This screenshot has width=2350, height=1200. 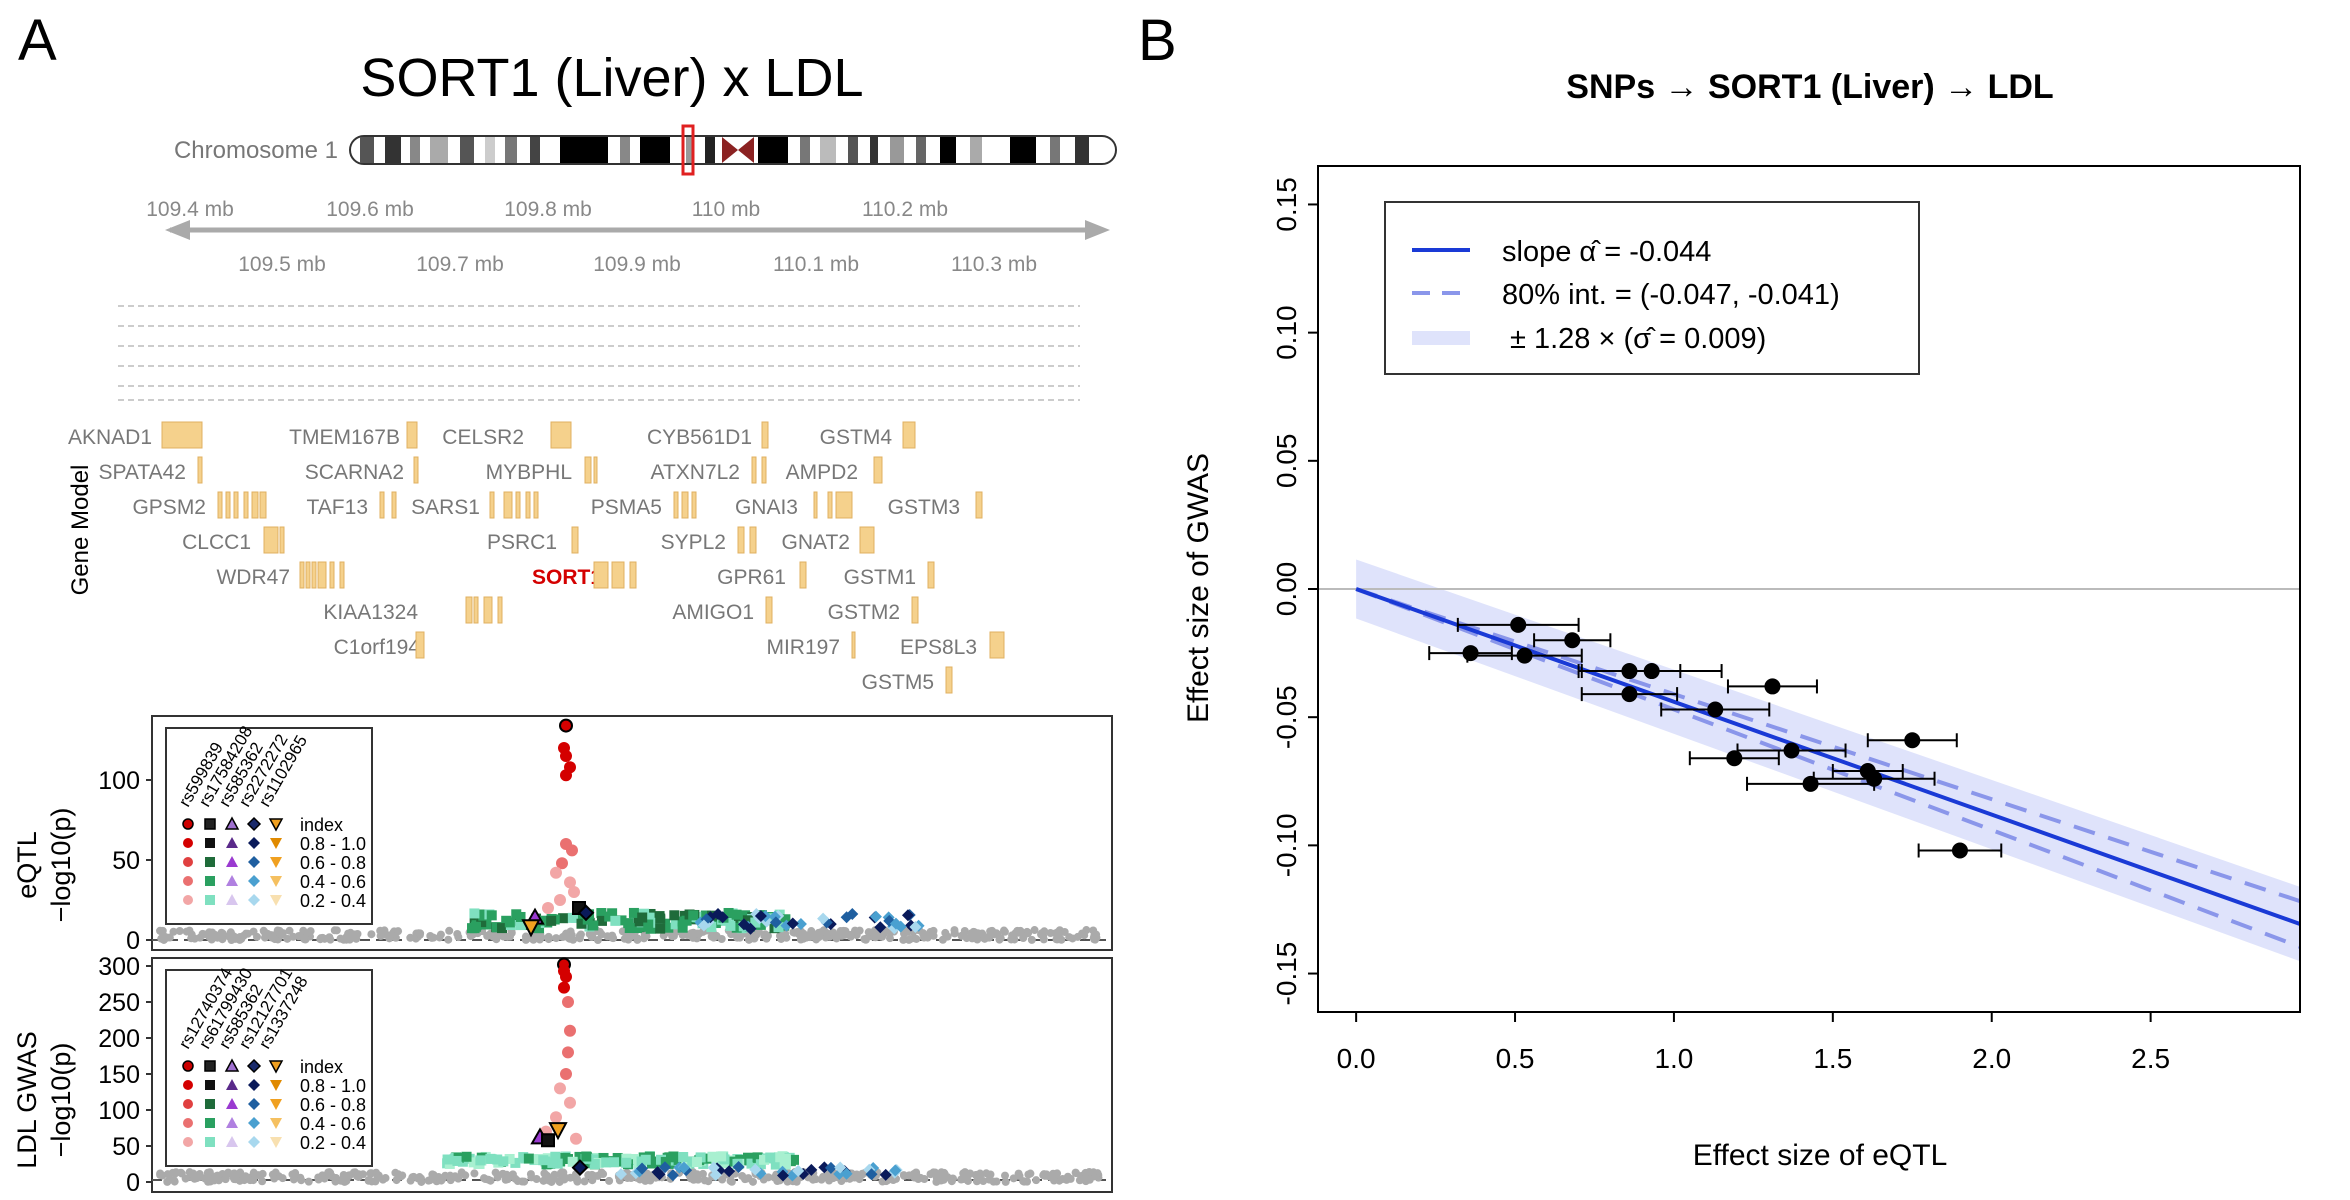 What do you see at coordinates (119, 1003) in the screenshot?
I see `y-axis-tick-label: 250` at bounding box center [119, 1003].